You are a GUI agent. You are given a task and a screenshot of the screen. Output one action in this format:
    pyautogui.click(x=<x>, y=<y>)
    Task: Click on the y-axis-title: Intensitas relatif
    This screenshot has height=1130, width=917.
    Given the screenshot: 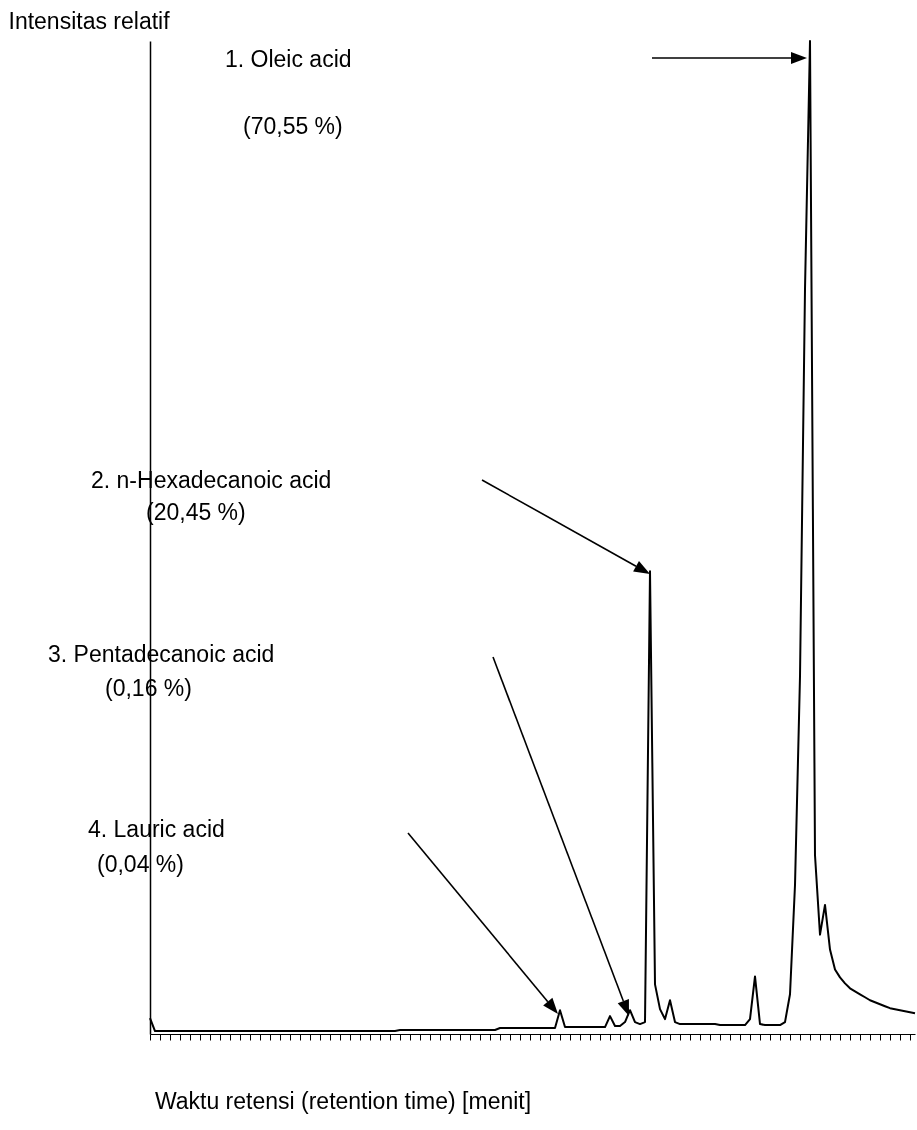 What is the action you would take?
    pyautogui.click(x=89, y=20)
    